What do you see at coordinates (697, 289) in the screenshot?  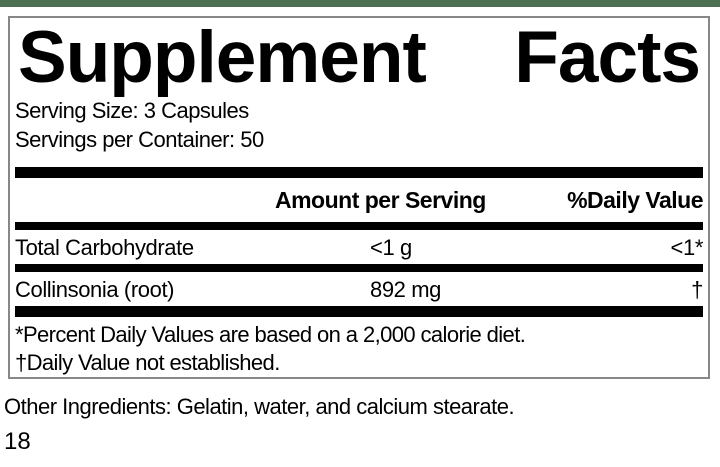 I see `nutrient-daily-value: †` at bounding box center [697, 289].